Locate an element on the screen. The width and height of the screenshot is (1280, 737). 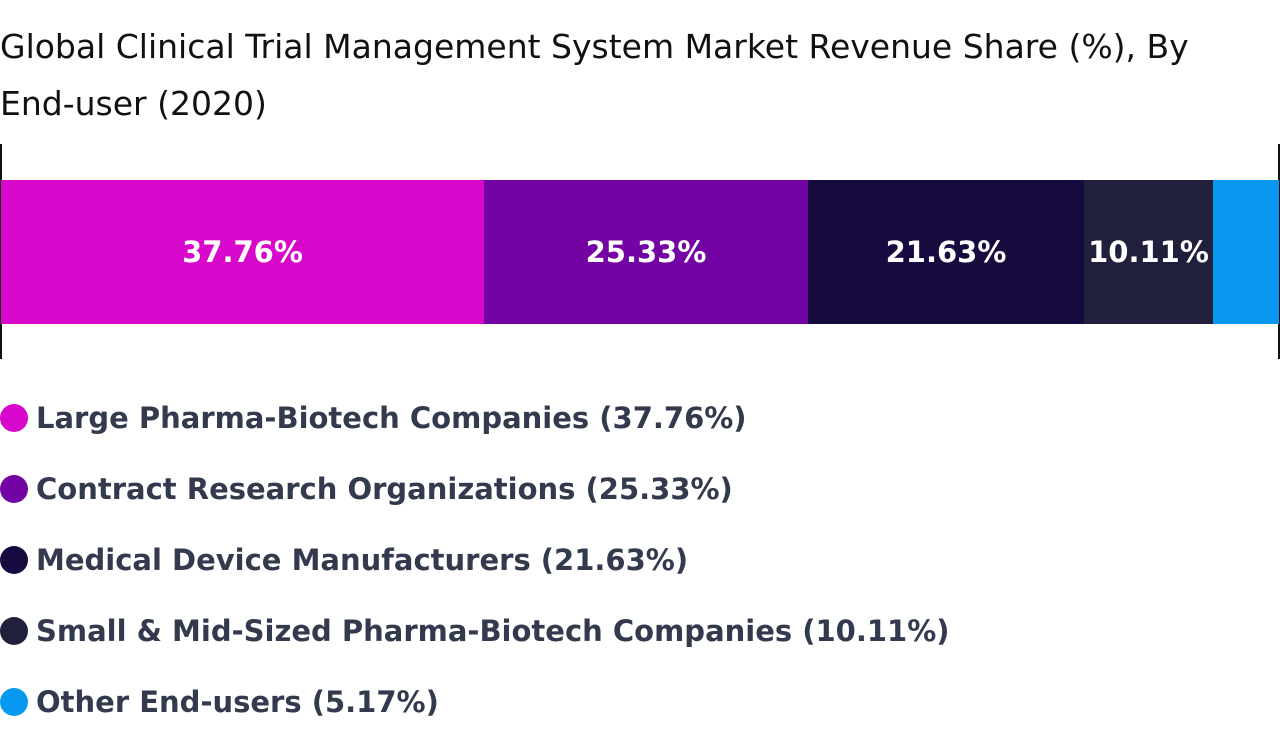
data-label-3: 21.63% is located at coordinates (946, 252).